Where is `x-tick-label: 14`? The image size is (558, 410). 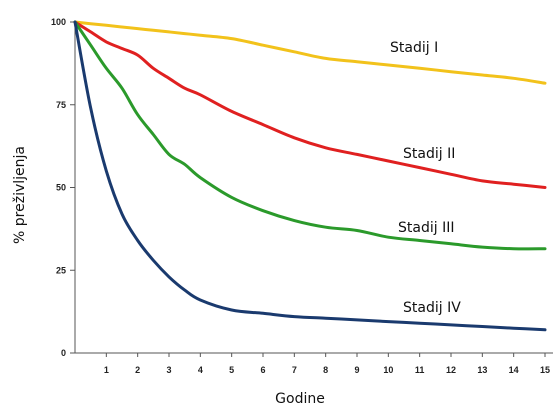 x-tick-label: 14 is located at coordinates (514, 370).